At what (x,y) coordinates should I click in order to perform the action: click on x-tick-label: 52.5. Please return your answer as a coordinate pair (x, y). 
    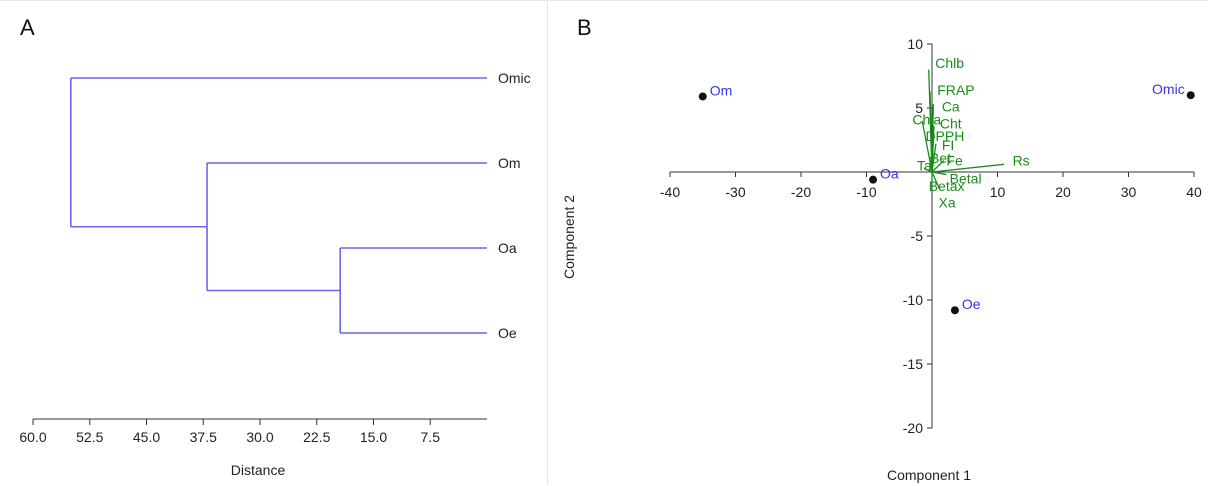
    Looking at the image, I should click on (89, 437).